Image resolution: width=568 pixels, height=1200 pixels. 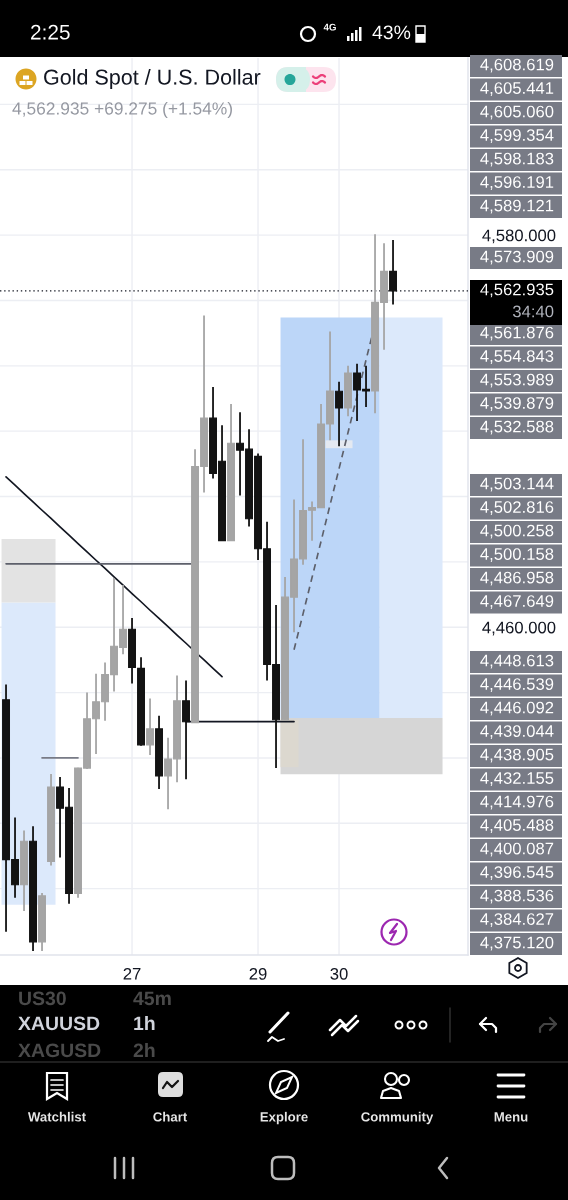 I want to click on text: Explore, so click(x=284, y=1118).